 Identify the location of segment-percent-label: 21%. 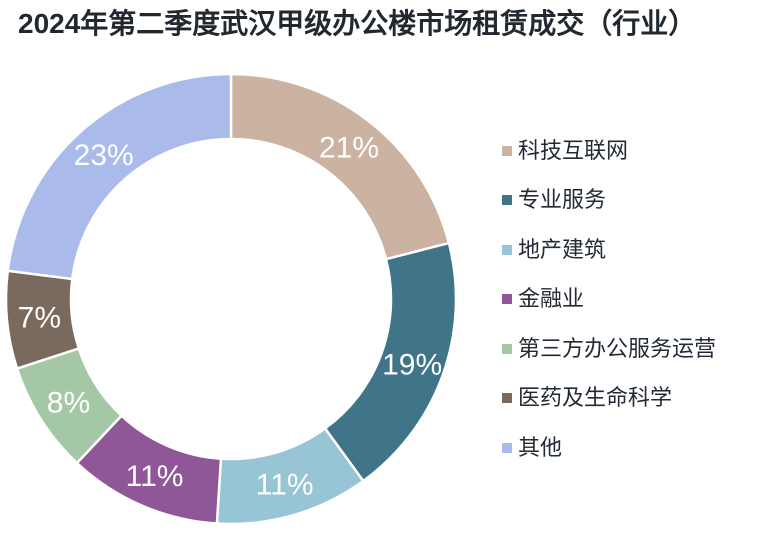
(349, 147).